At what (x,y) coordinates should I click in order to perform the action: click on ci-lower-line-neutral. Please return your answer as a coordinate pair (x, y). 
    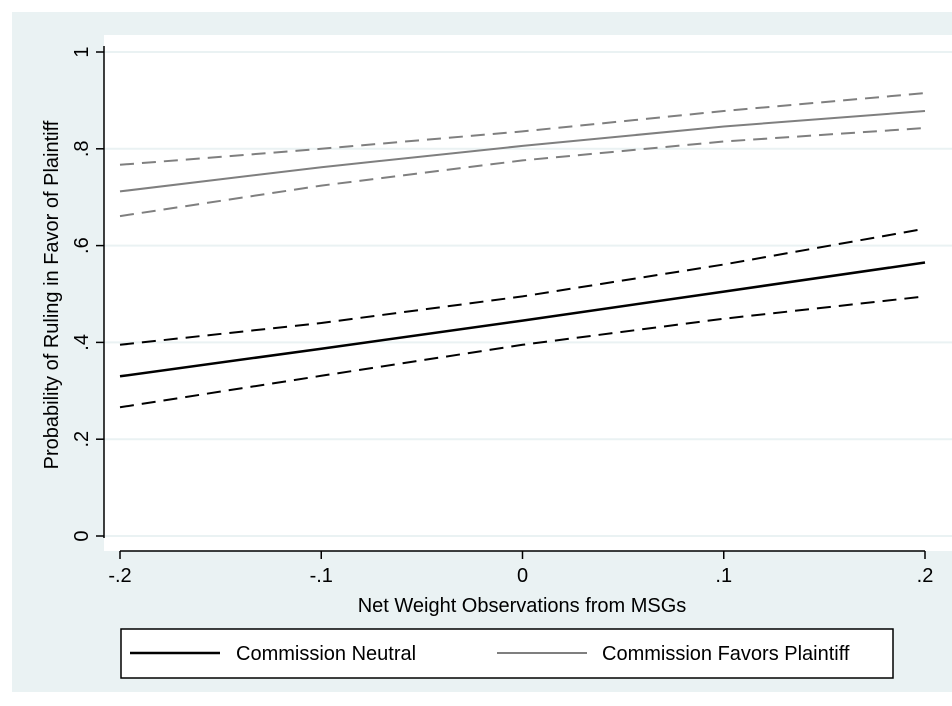
    Looking at the image, I should click on (522, 352).